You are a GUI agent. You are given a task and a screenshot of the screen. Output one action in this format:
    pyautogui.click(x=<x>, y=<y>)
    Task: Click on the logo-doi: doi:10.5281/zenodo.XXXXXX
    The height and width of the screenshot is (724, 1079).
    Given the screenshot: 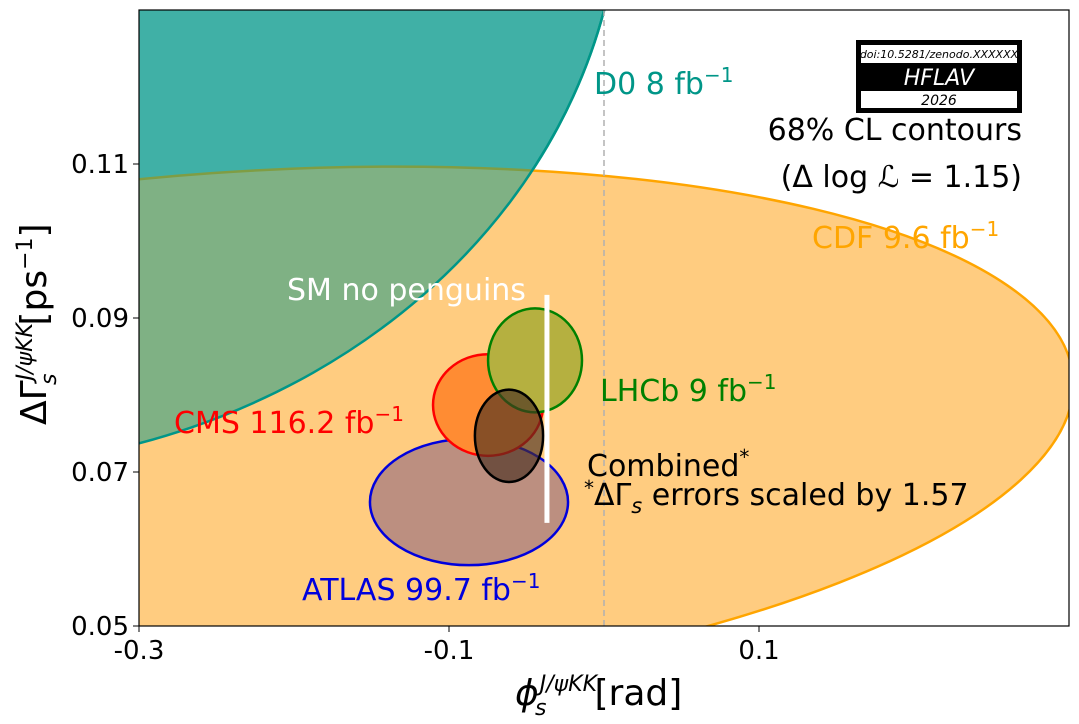 What is the action you would take?
    pyautogui.click(x=939, y=54)
    